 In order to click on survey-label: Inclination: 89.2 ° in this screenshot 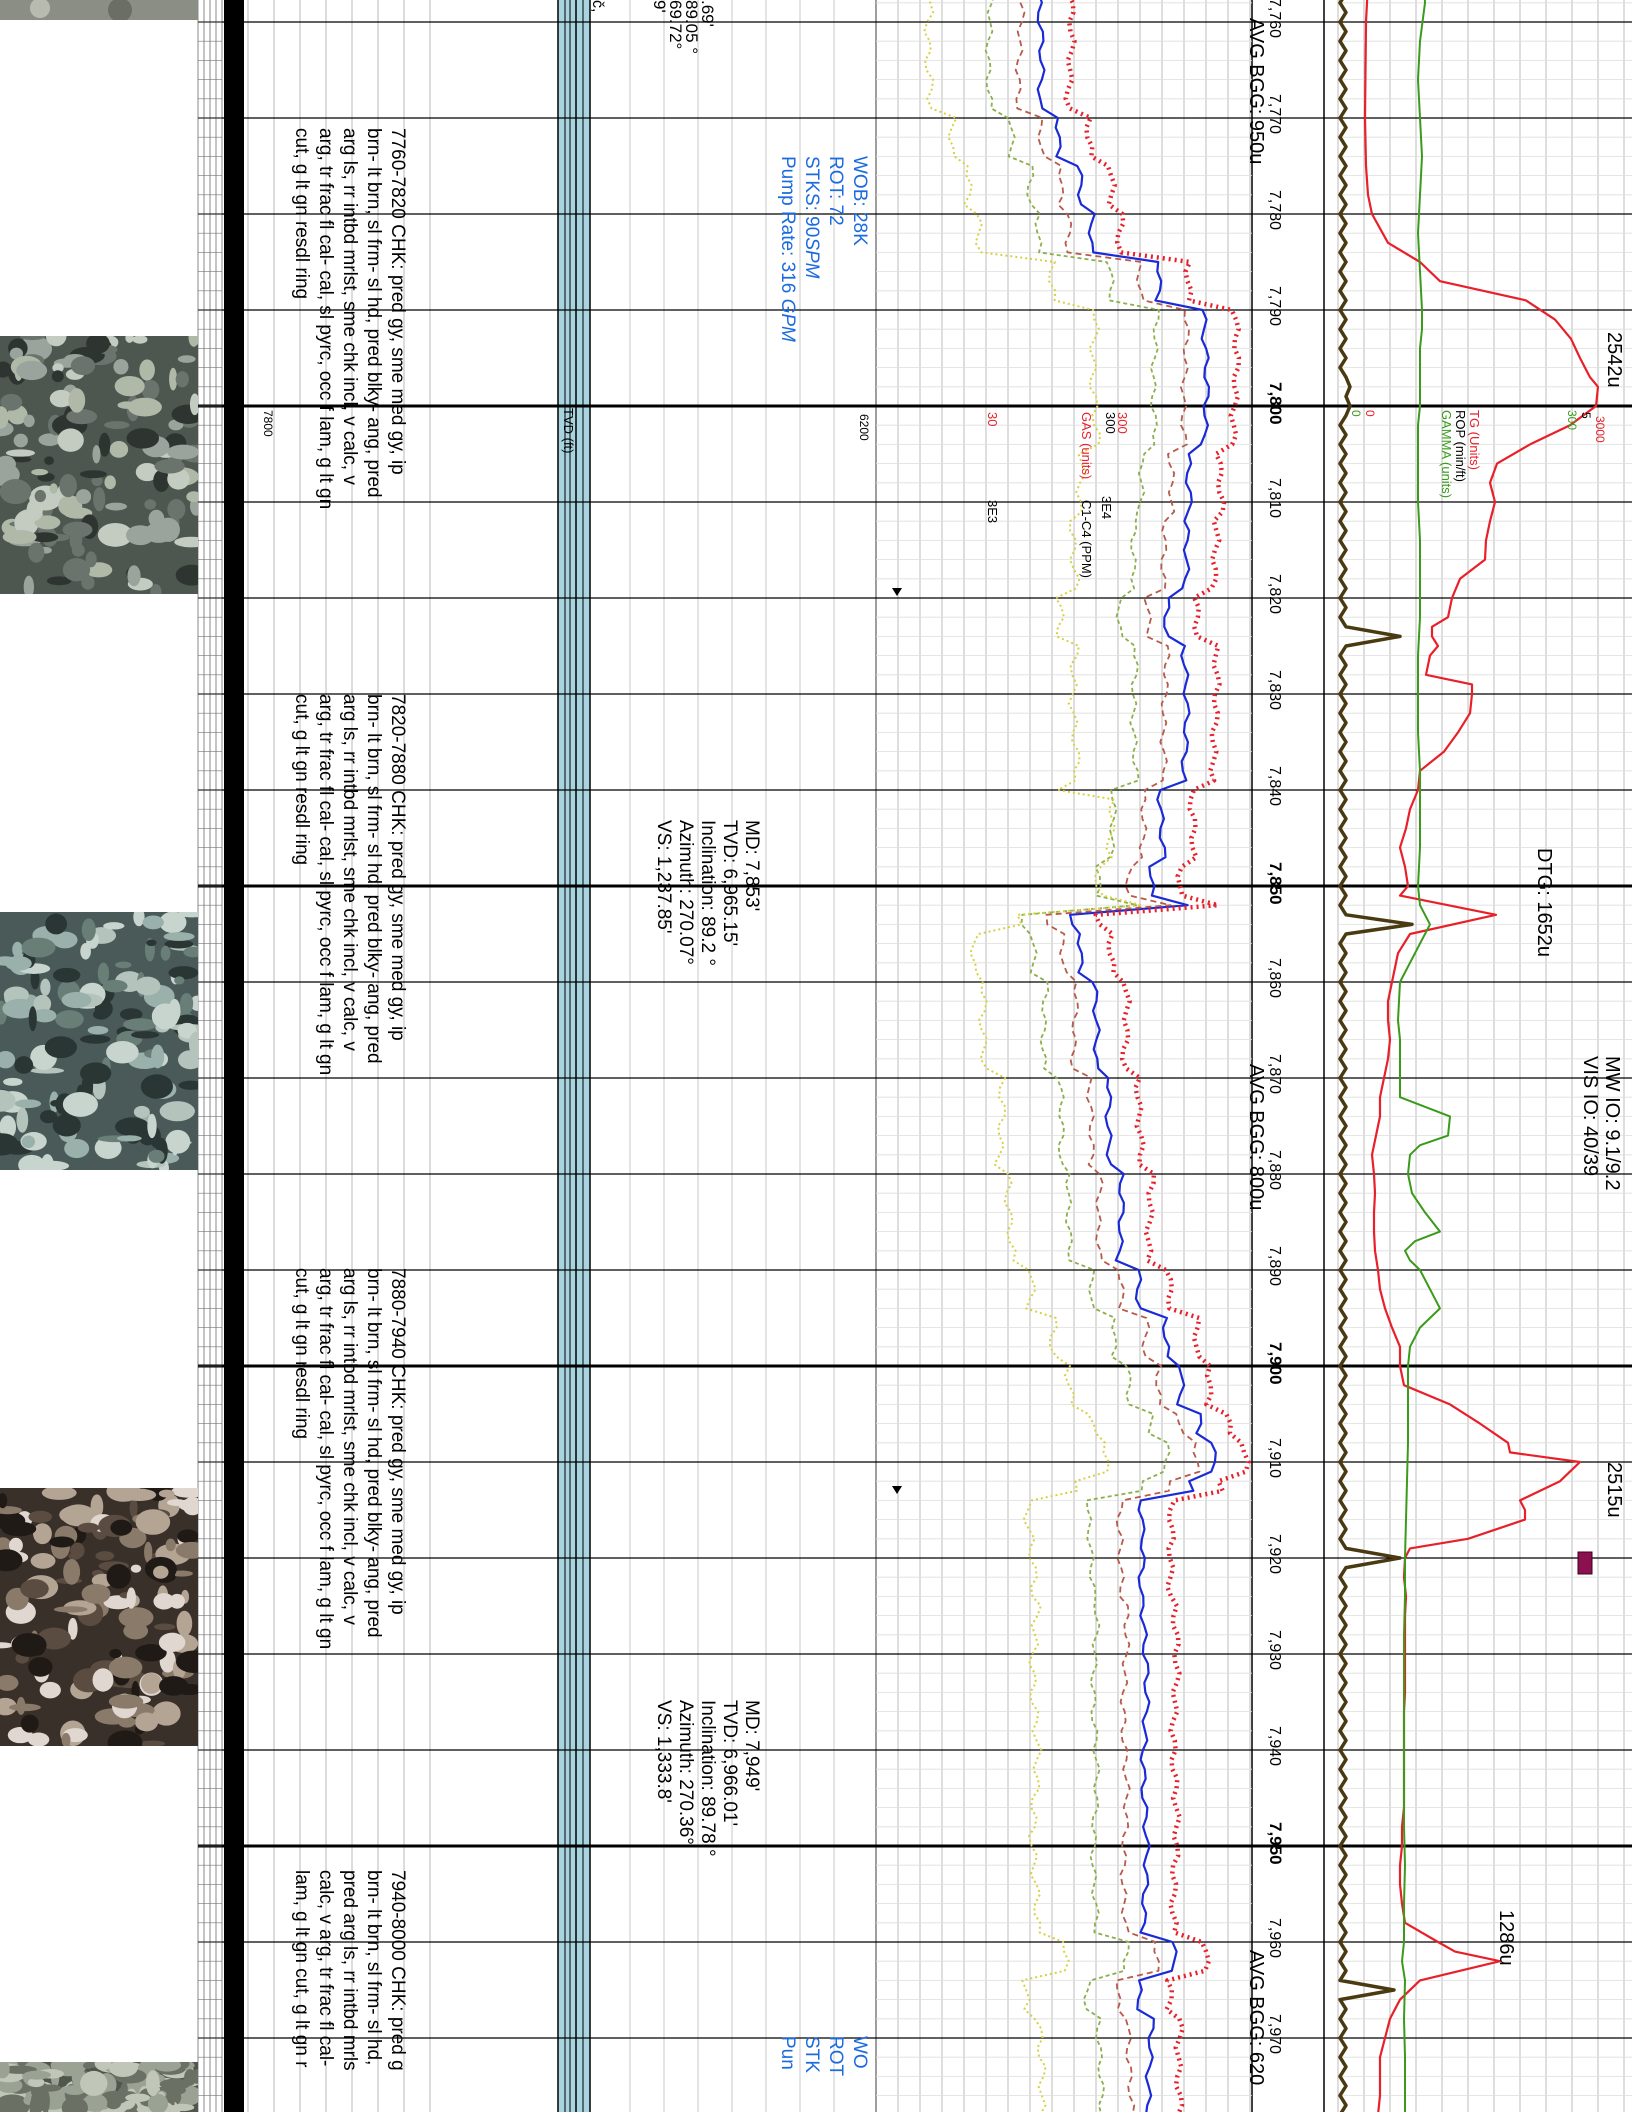, I will do `click(707, 893)`.